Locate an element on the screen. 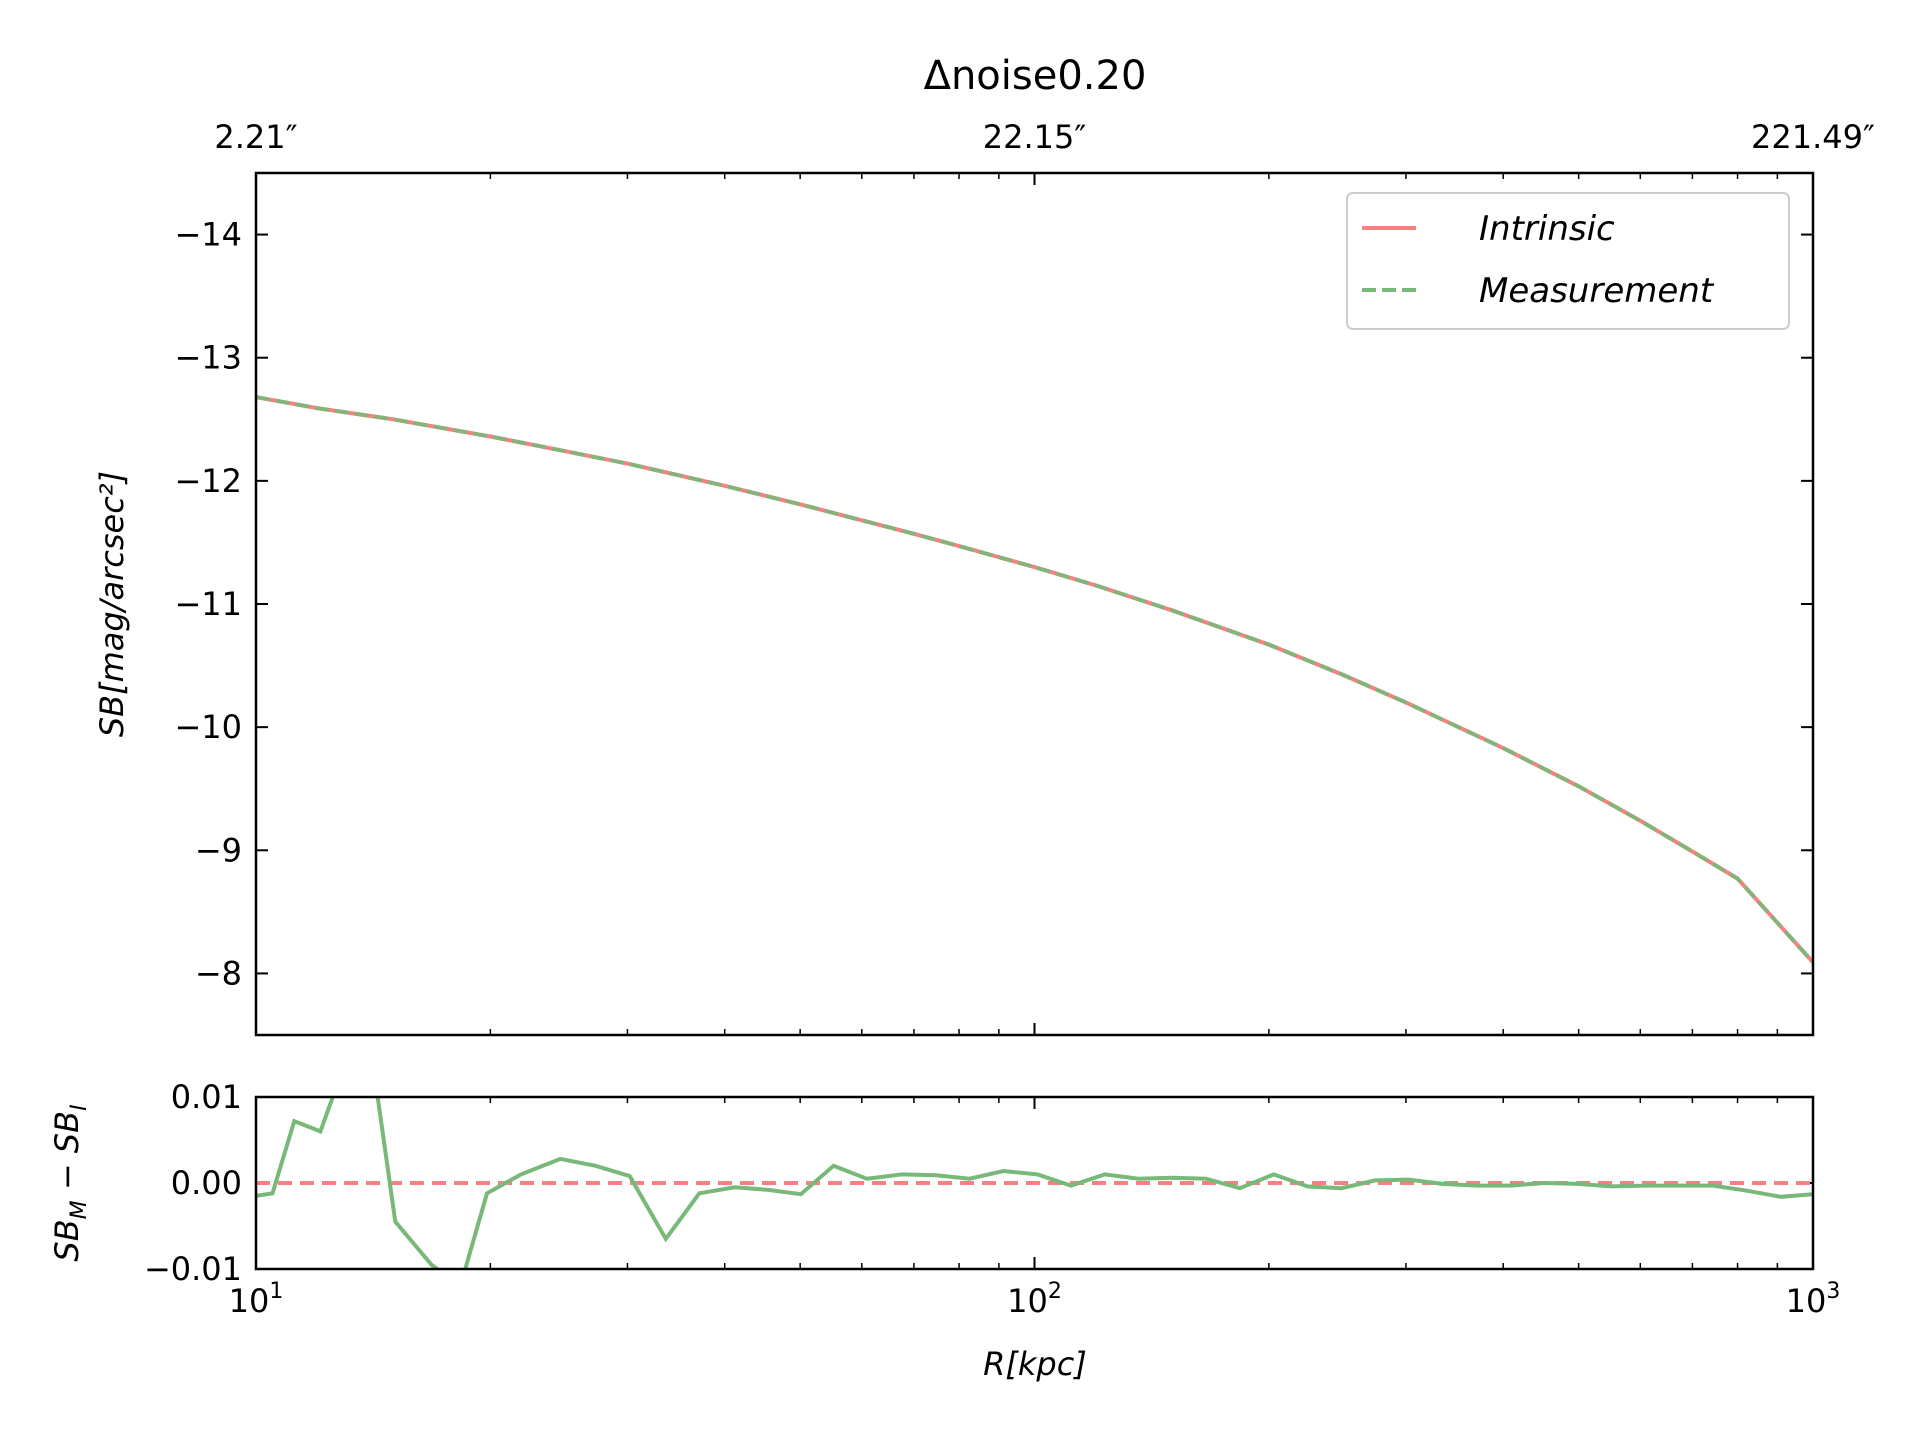  residual-y-tick-label: 0.00 is located at coordinates (206, 1183).